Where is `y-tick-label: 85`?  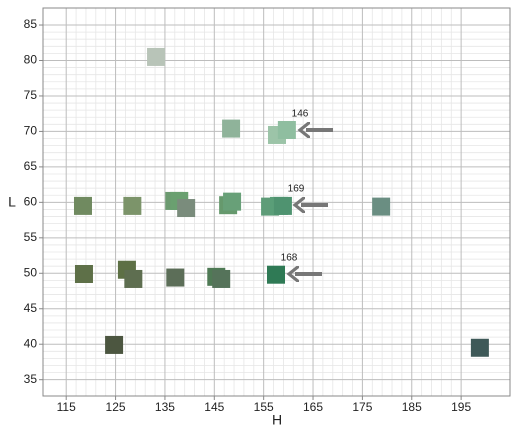
y-tick-label: 85 is located at coordinates (31, 24).